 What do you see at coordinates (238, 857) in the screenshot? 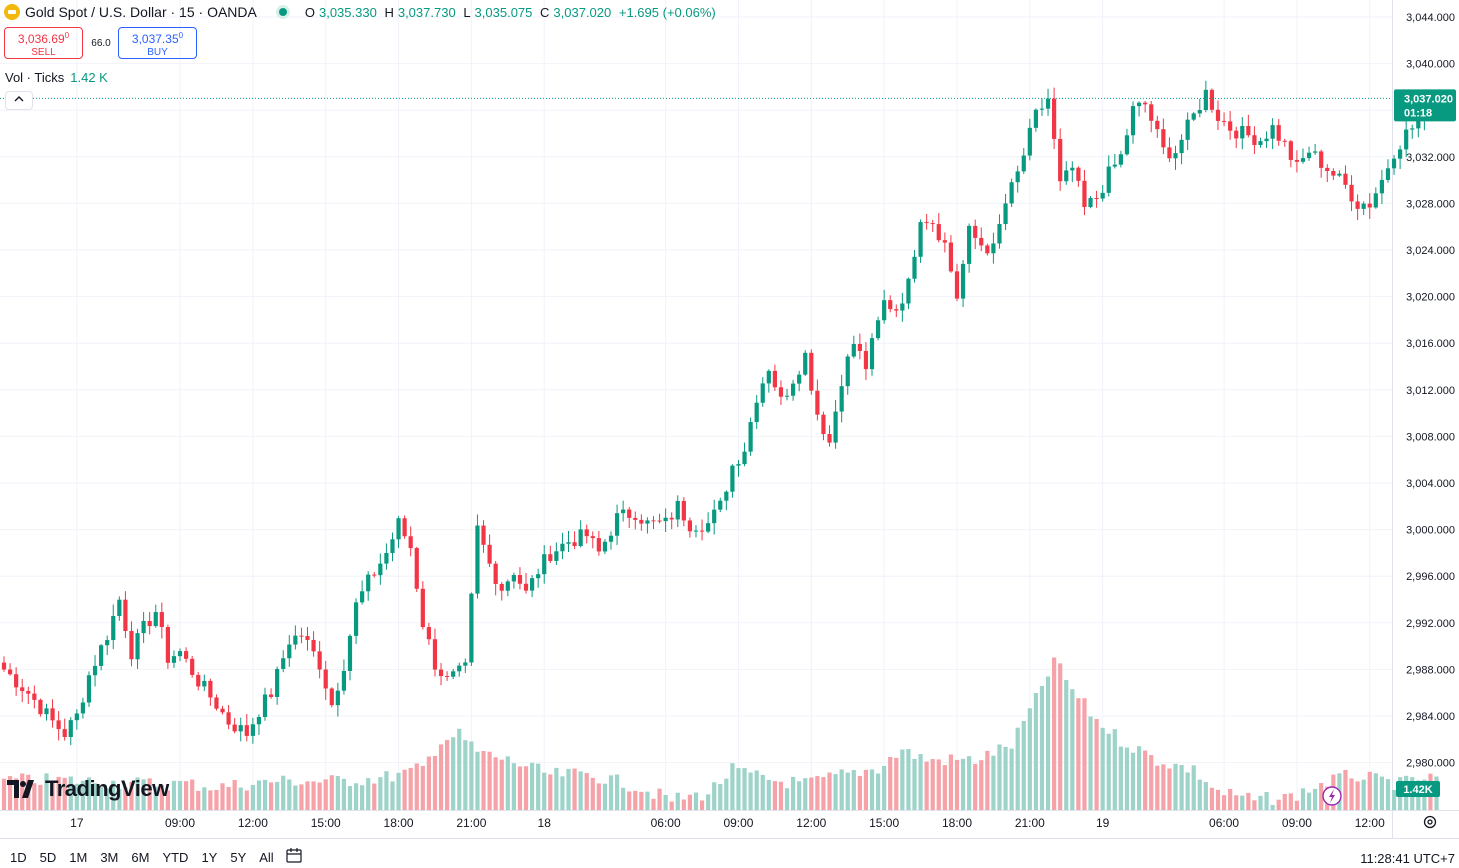
I see `range-5y: 5Y` at bounding box center [238, 857].